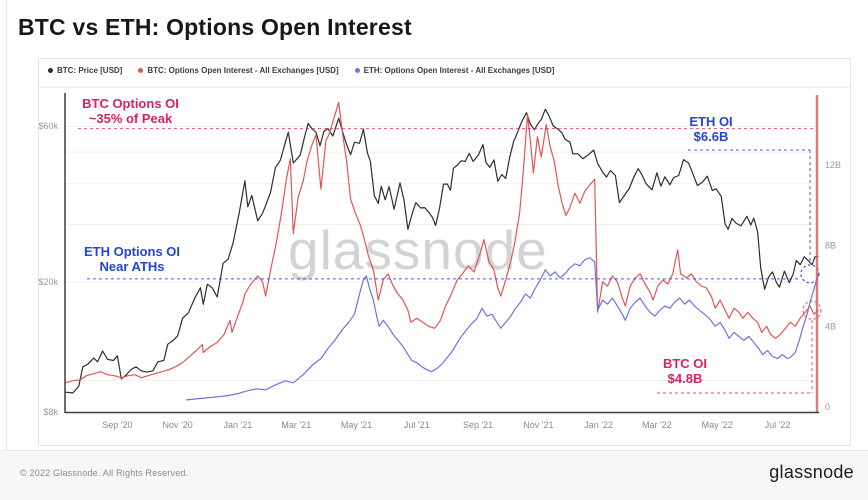 The image size is (868, 500). Describe the element at coordinates (90, 70) in the screenshot. I see `legend-label: BTC: Price [USD]` at that location.